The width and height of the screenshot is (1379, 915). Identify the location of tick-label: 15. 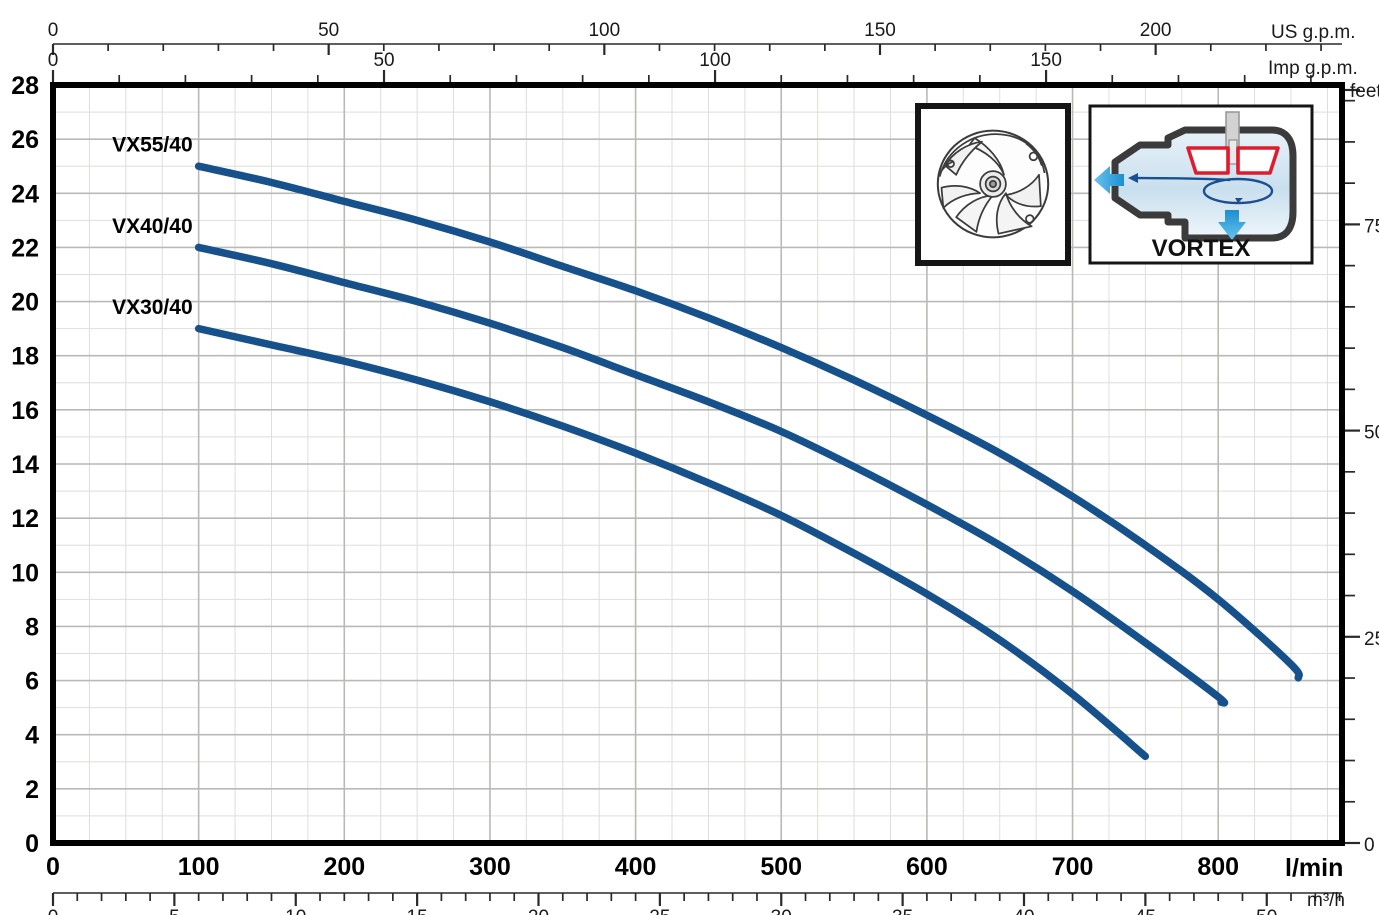
(417, 911).